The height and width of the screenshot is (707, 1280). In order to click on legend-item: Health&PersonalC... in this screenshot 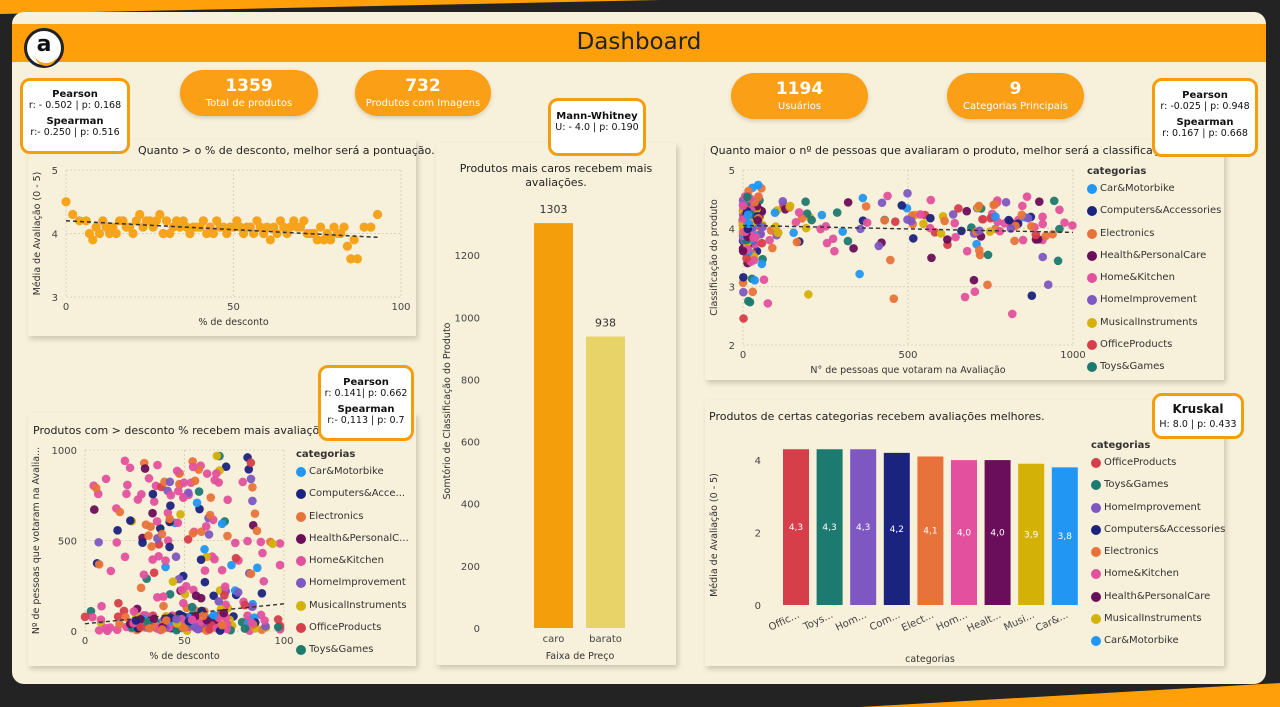, I will do `click(352, 544)`.